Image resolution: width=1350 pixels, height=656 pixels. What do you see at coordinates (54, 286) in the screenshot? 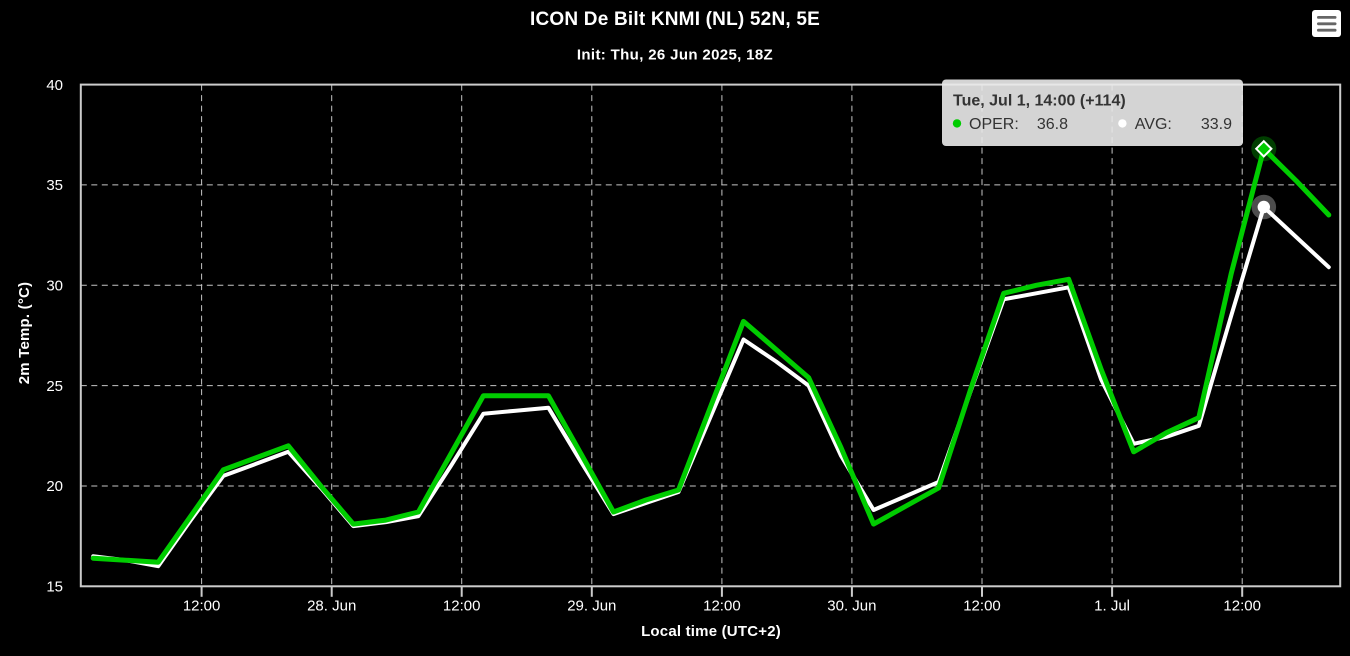
I see `svg-text: 30` at bounding box center [54, 286].